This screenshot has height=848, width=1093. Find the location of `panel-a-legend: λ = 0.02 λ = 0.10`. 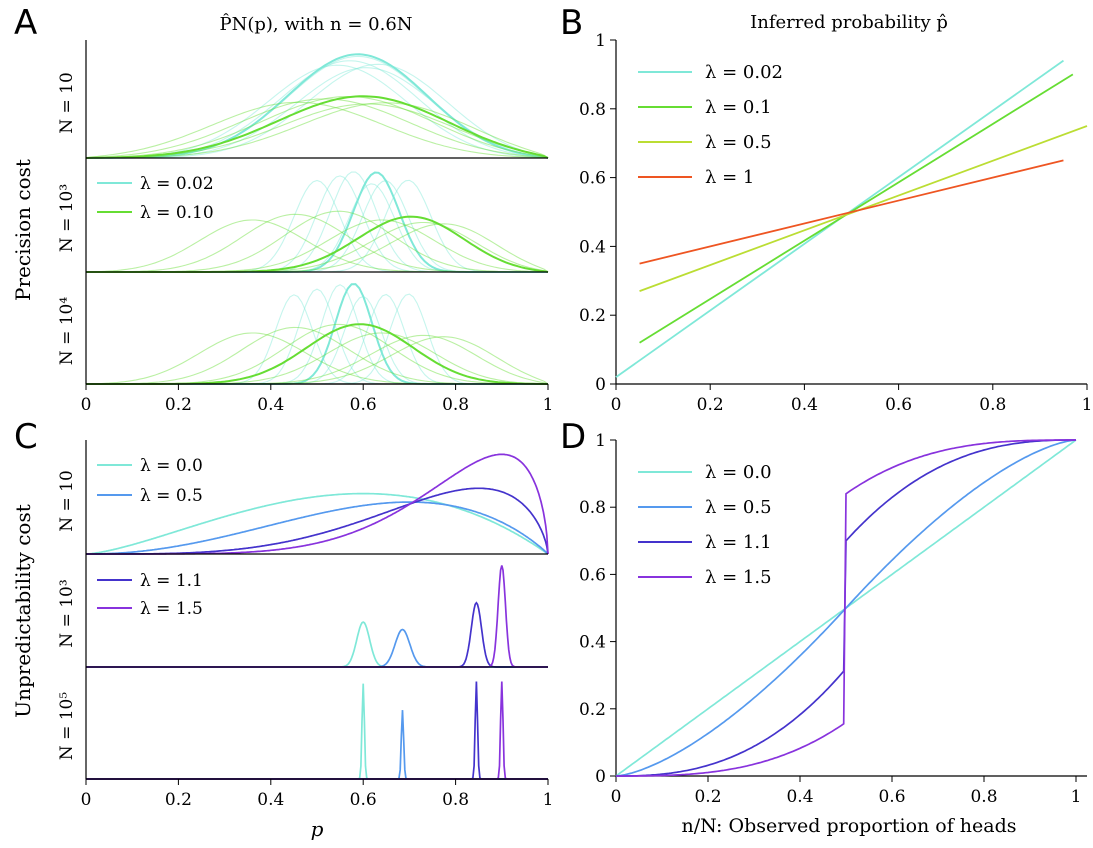

panel-a-legend: λ = 0.02 λ = 0.10 is located at coordinates (155, 198).